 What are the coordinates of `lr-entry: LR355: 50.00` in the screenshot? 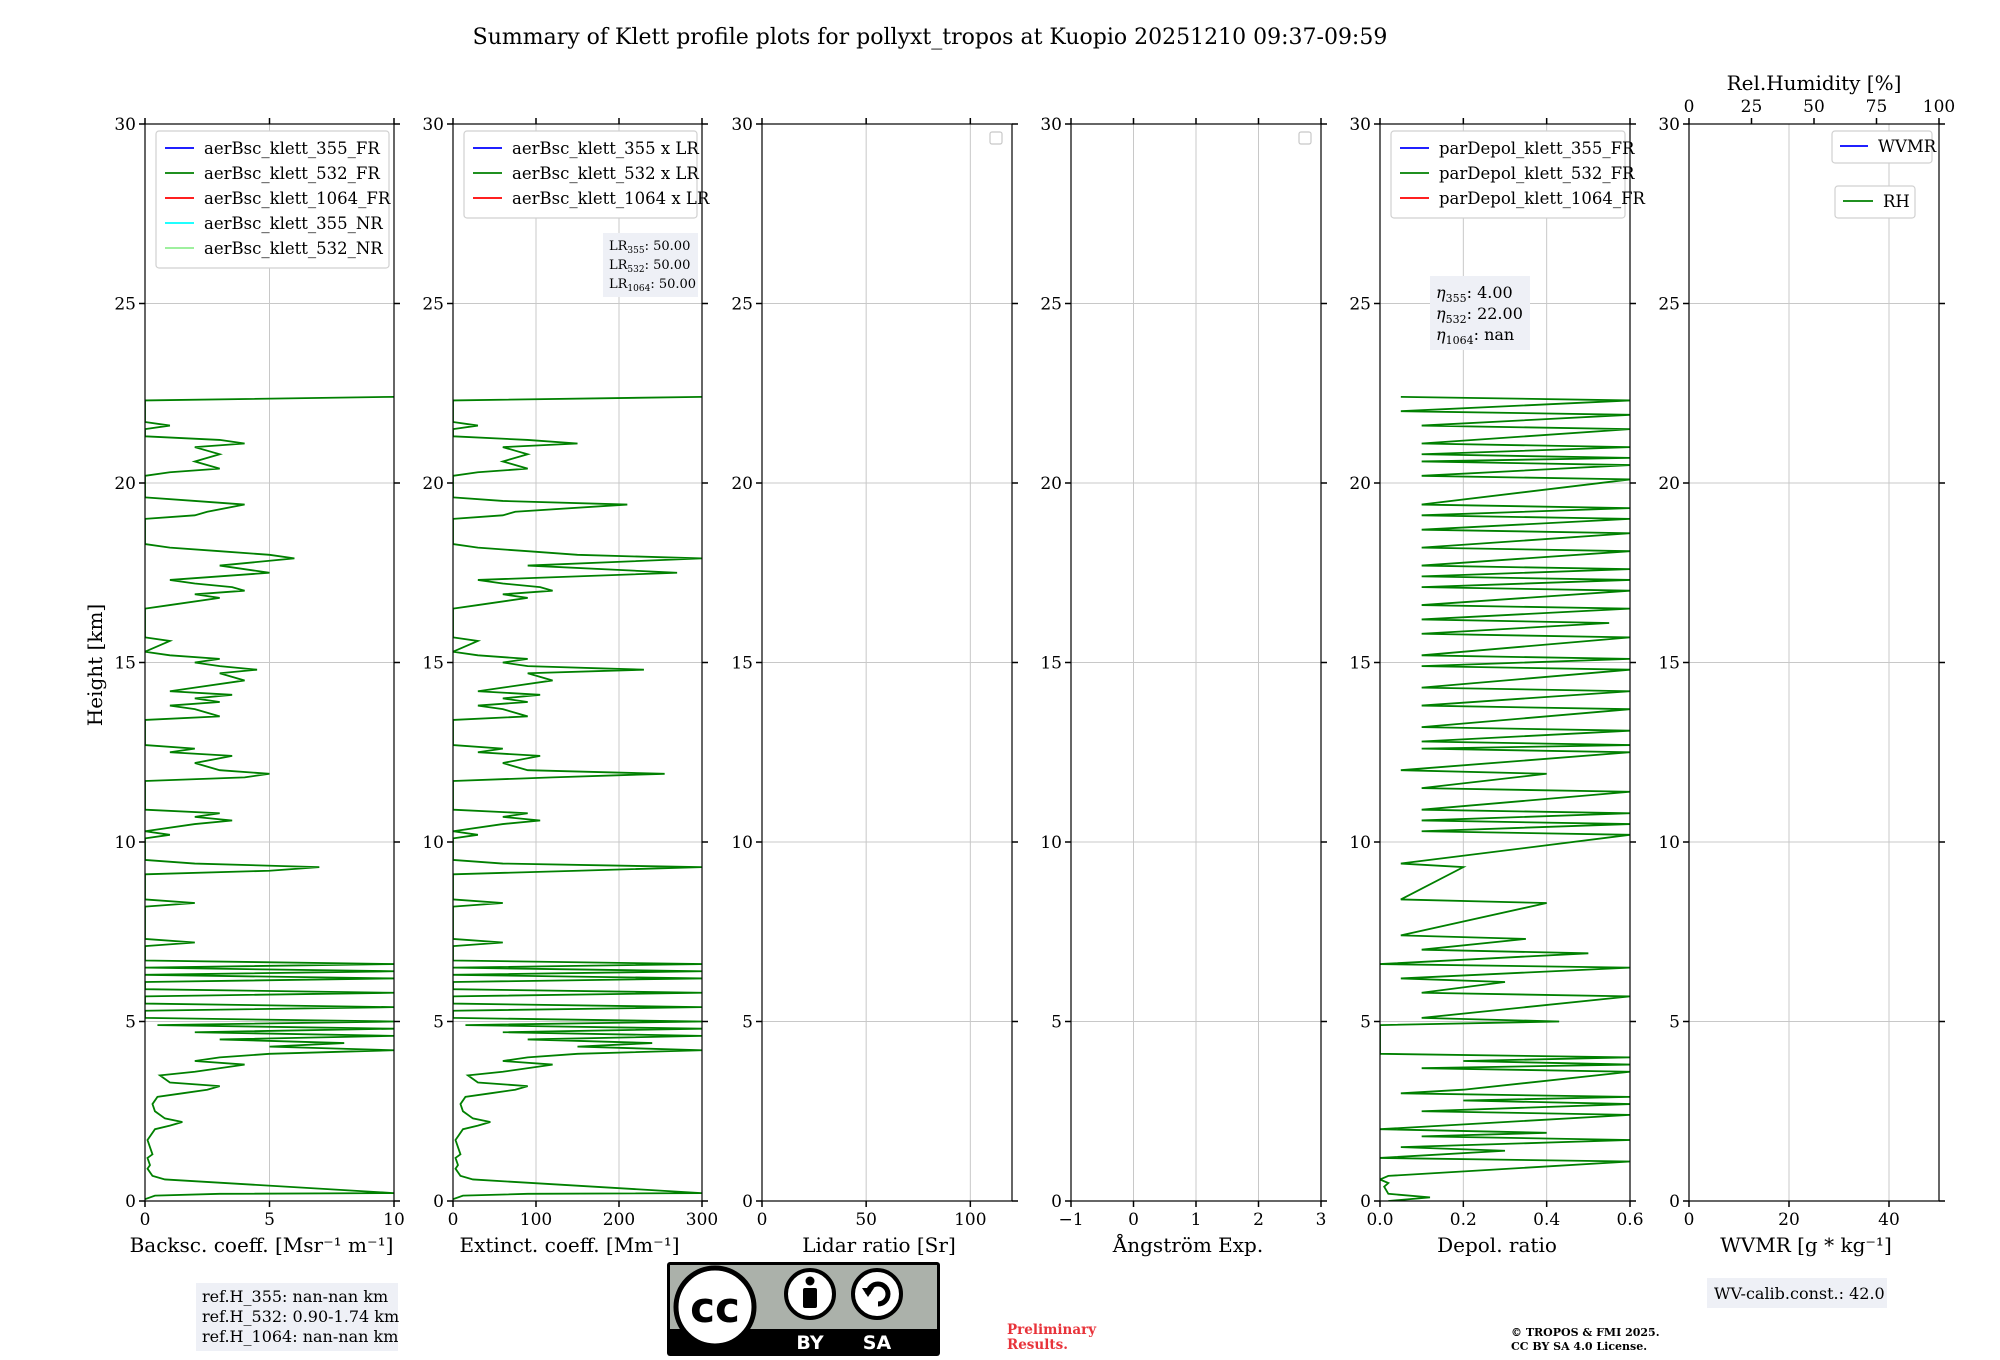 It's located at (649, 247).